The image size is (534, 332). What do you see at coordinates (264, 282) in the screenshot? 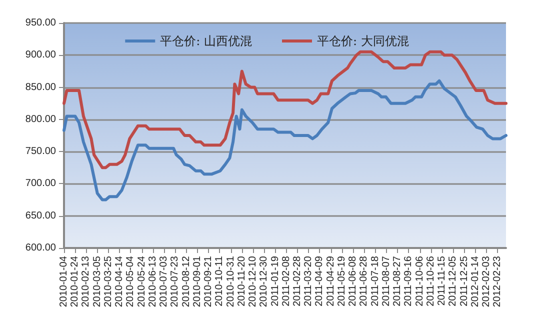
I see `x-tick-label: 2010-12-30` at bounding box center [264, 282].